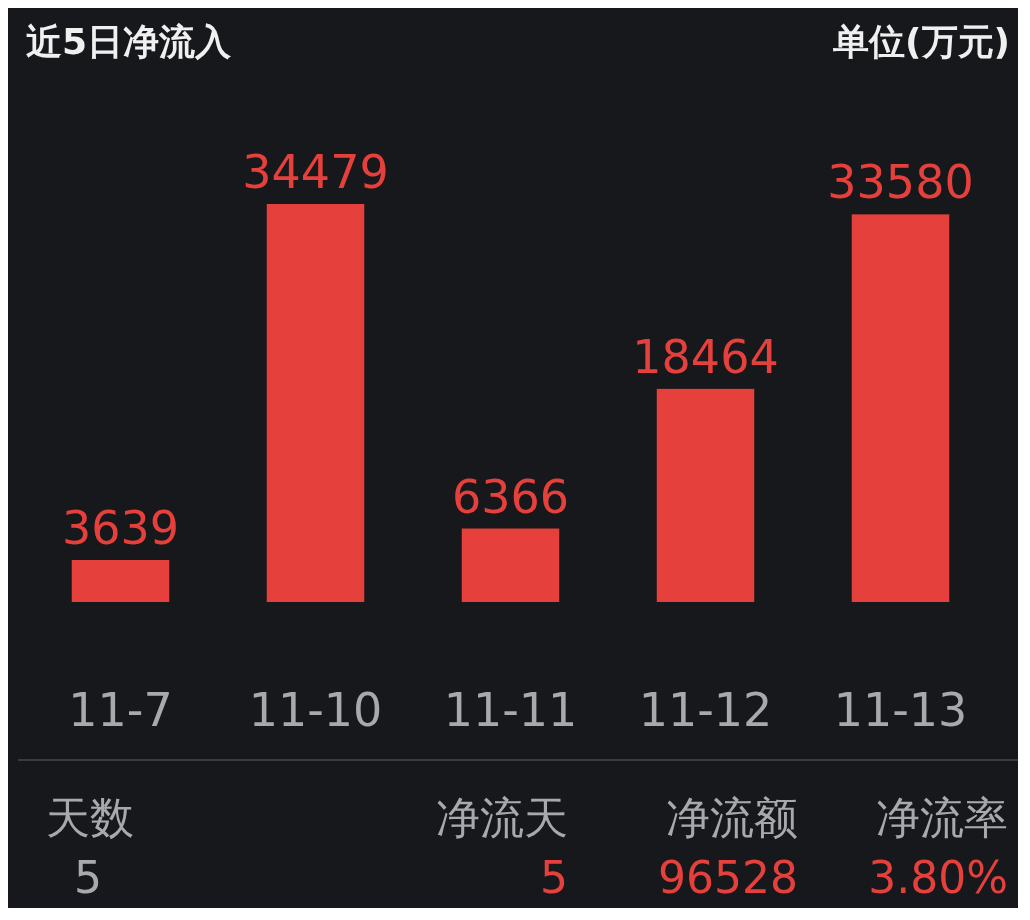 The width and height of the screenshot is (1030, 920). Describe the element at coordinates (705, 710) in the screenshot. I see `x-tick-label: 11-12` at that location.